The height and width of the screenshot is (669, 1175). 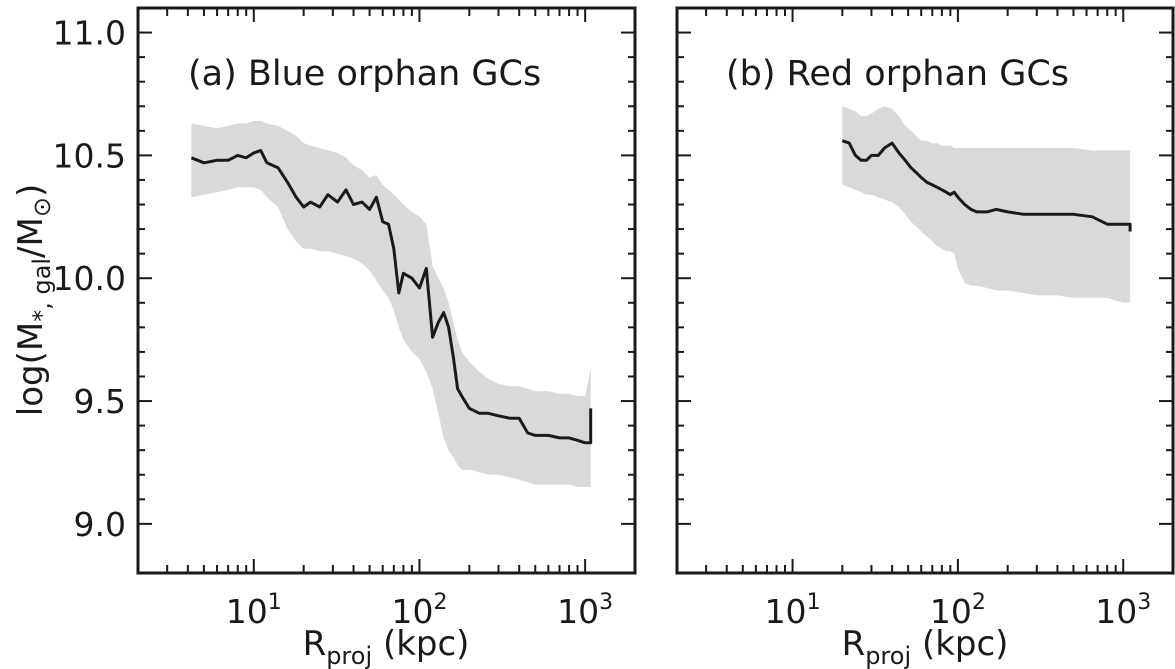 What do you see at coordinates (364, 74) in the screenshot?
I see `panel-a-title: (a) Blue orphan GCs` at bounding box center [364, 74].